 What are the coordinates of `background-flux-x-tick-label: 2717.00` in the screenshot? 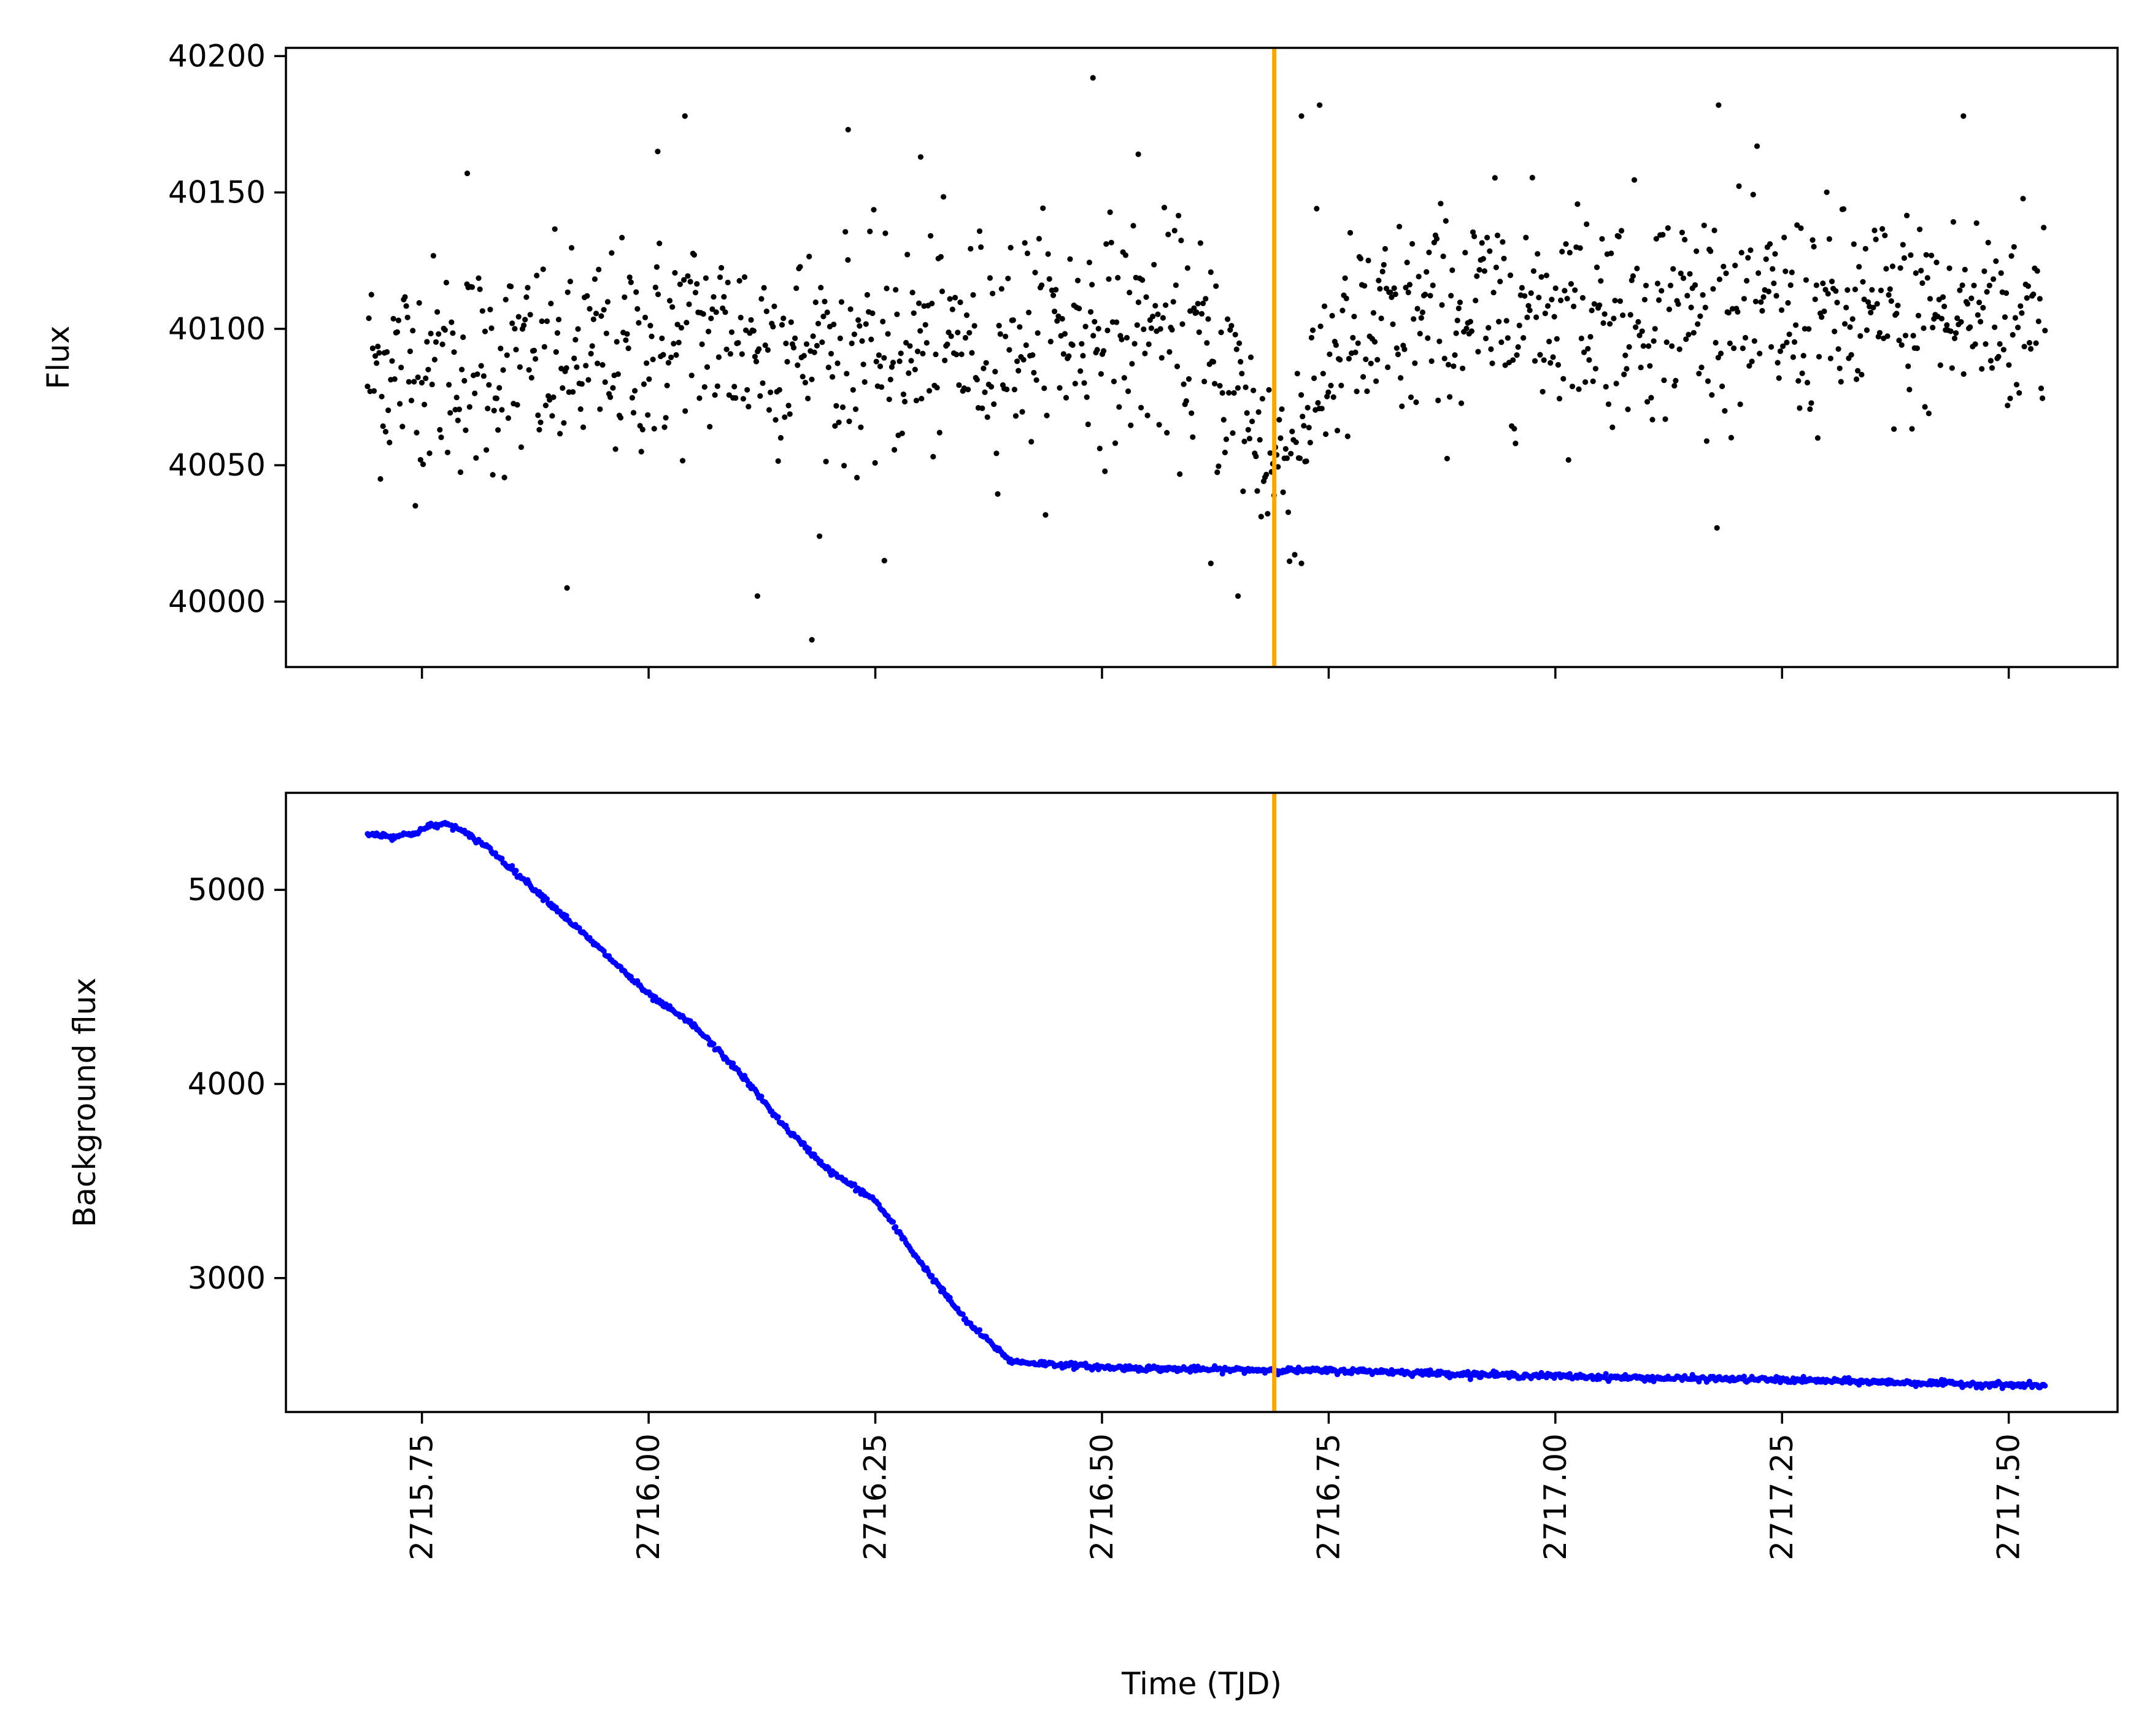 It's located at (1555, 1497).